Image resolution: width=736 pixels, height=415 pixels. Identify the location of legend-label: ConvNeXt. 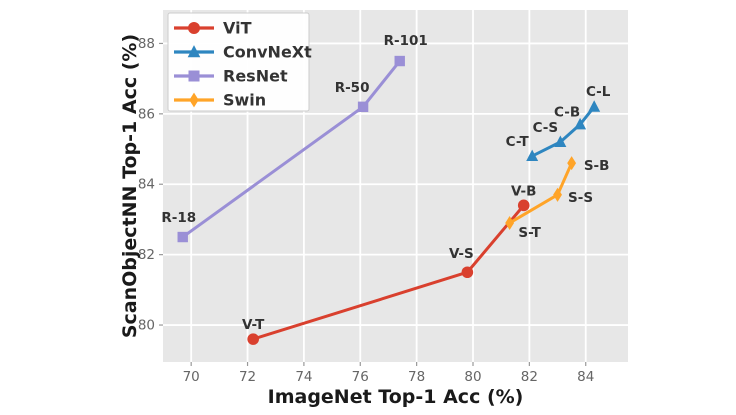
(267, 52).